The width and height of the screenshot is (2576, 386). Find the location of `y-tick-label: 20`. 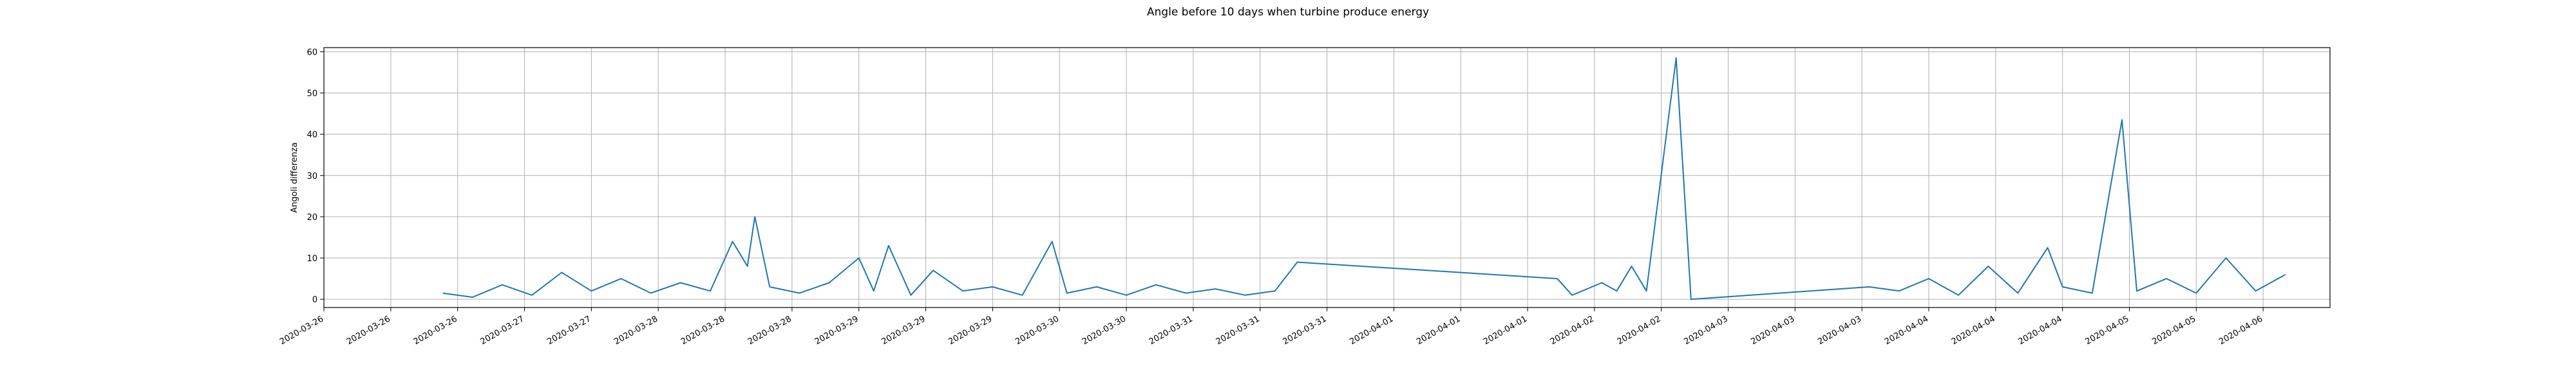

y-tick-label: 20 is located at coordinates (312, 218).